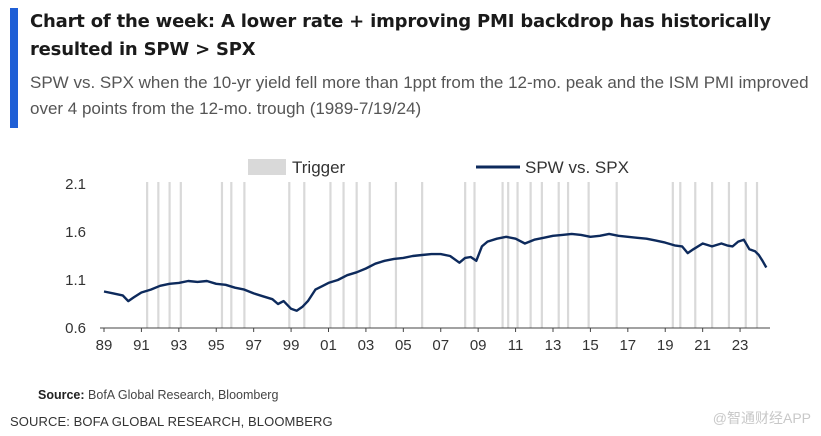 The height and width of the screenshot is (436, 821). What do you see at coordinates (61, 395) in the screenshot?
I see `source-label: Source:` at bounding box center [61, 395].